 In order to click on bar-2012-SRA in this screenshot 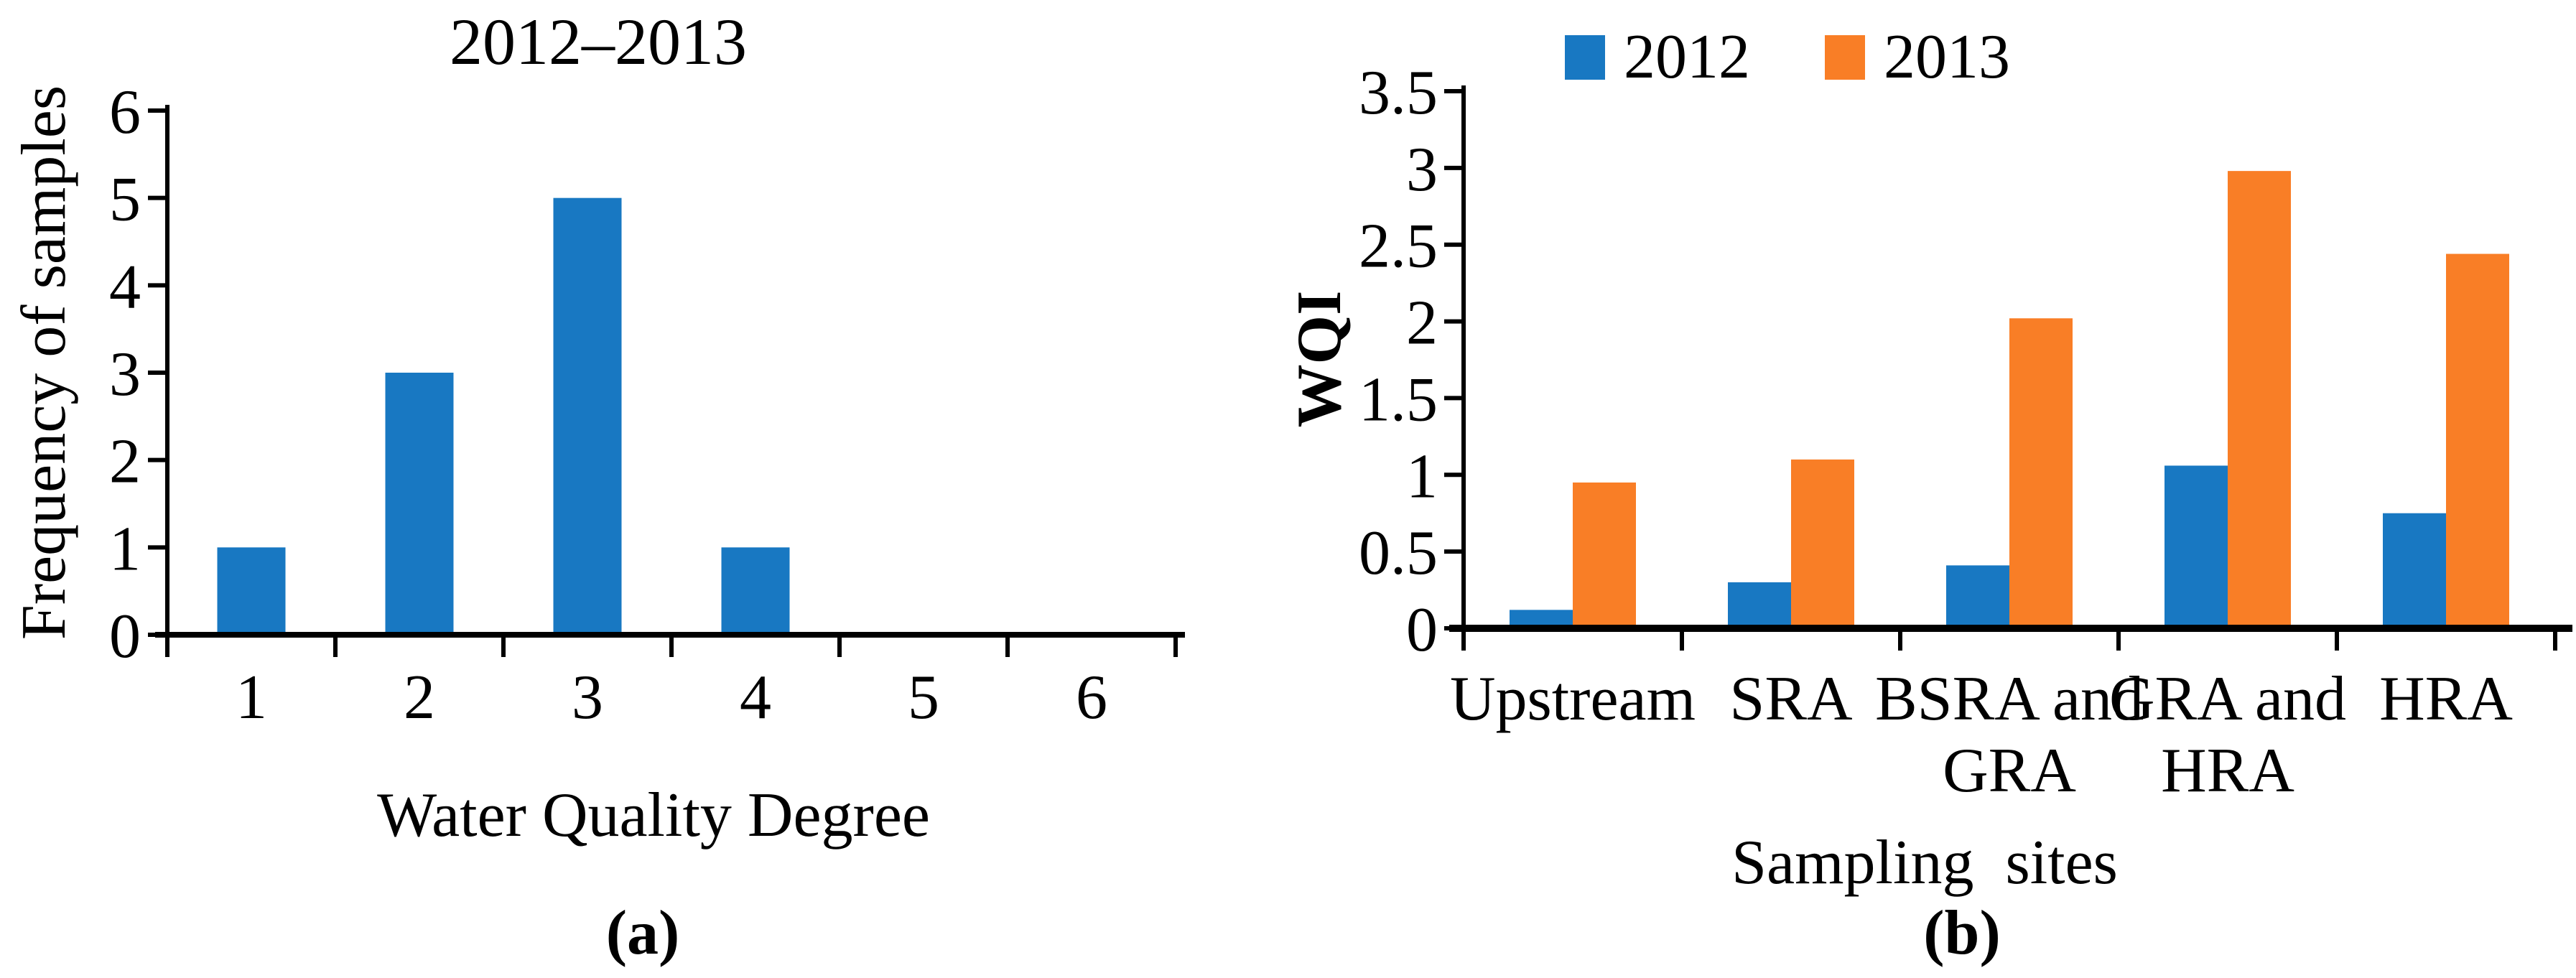, I will do `click(1760, 605)`.